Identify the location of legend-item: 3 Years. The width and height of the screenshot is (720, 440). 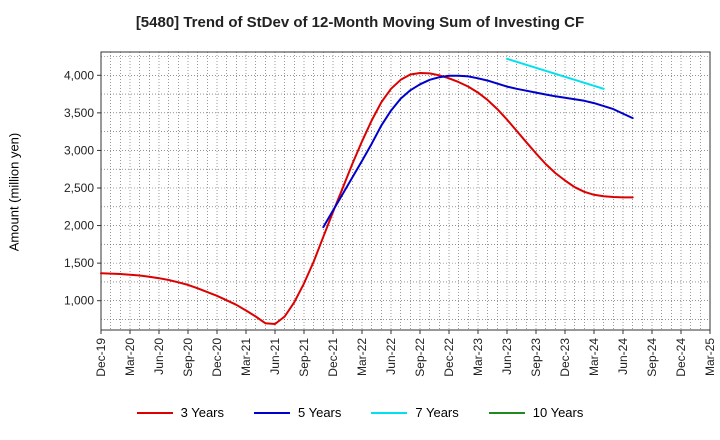
(180, 412).